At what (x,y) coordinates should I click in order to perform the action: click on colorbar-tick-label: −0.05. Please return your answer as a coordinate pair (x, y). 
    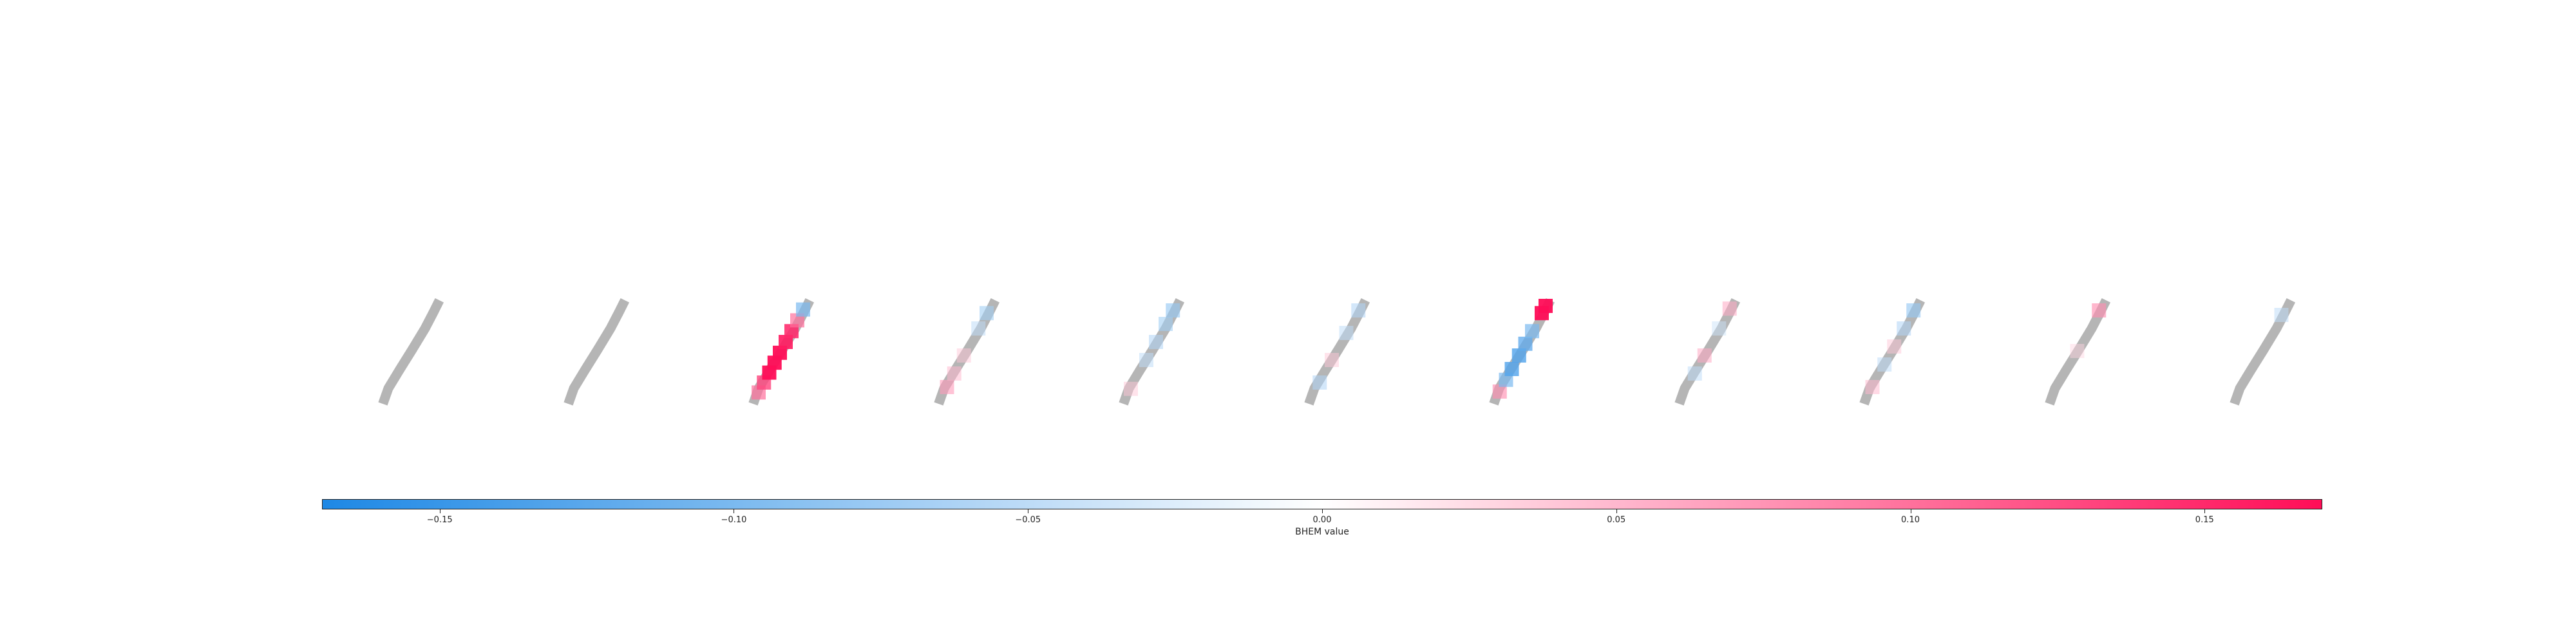
    Looking at the image, I should click on (1028, 520).